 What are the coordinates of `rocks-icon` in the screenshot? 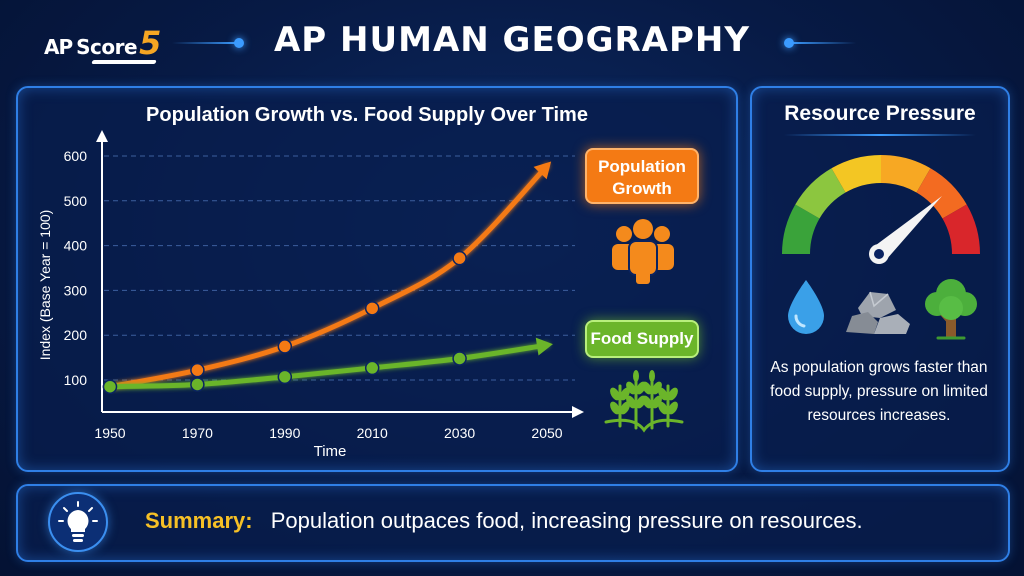 It's located at (878, 312).